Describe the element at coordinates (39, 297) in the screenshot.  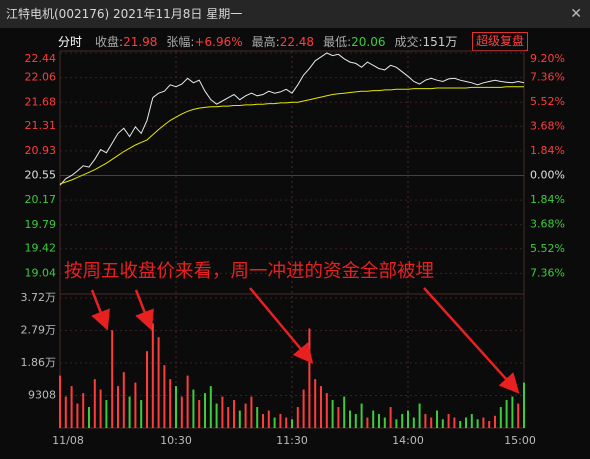
I see `y-tick-label: 3.72万` at that location.